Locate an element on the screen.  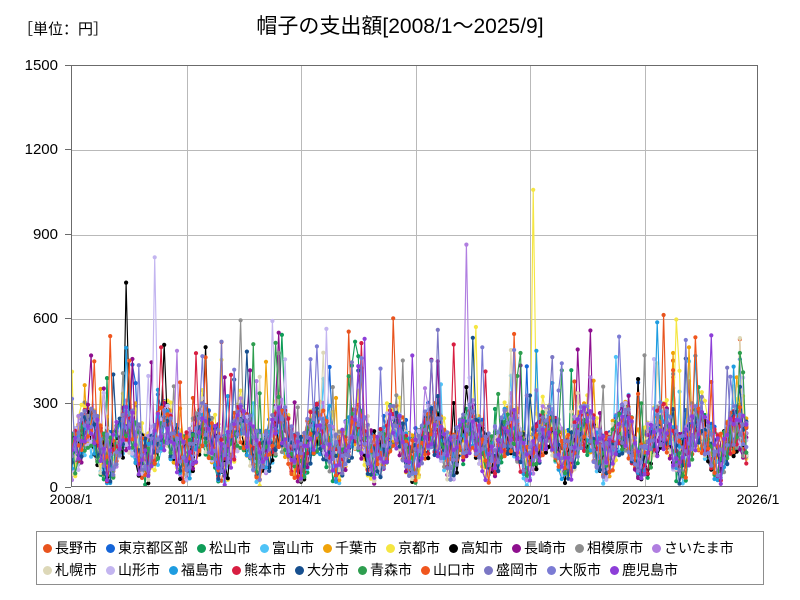
legend-item-富山市: 富山市 is located at coordinates (287, 548).